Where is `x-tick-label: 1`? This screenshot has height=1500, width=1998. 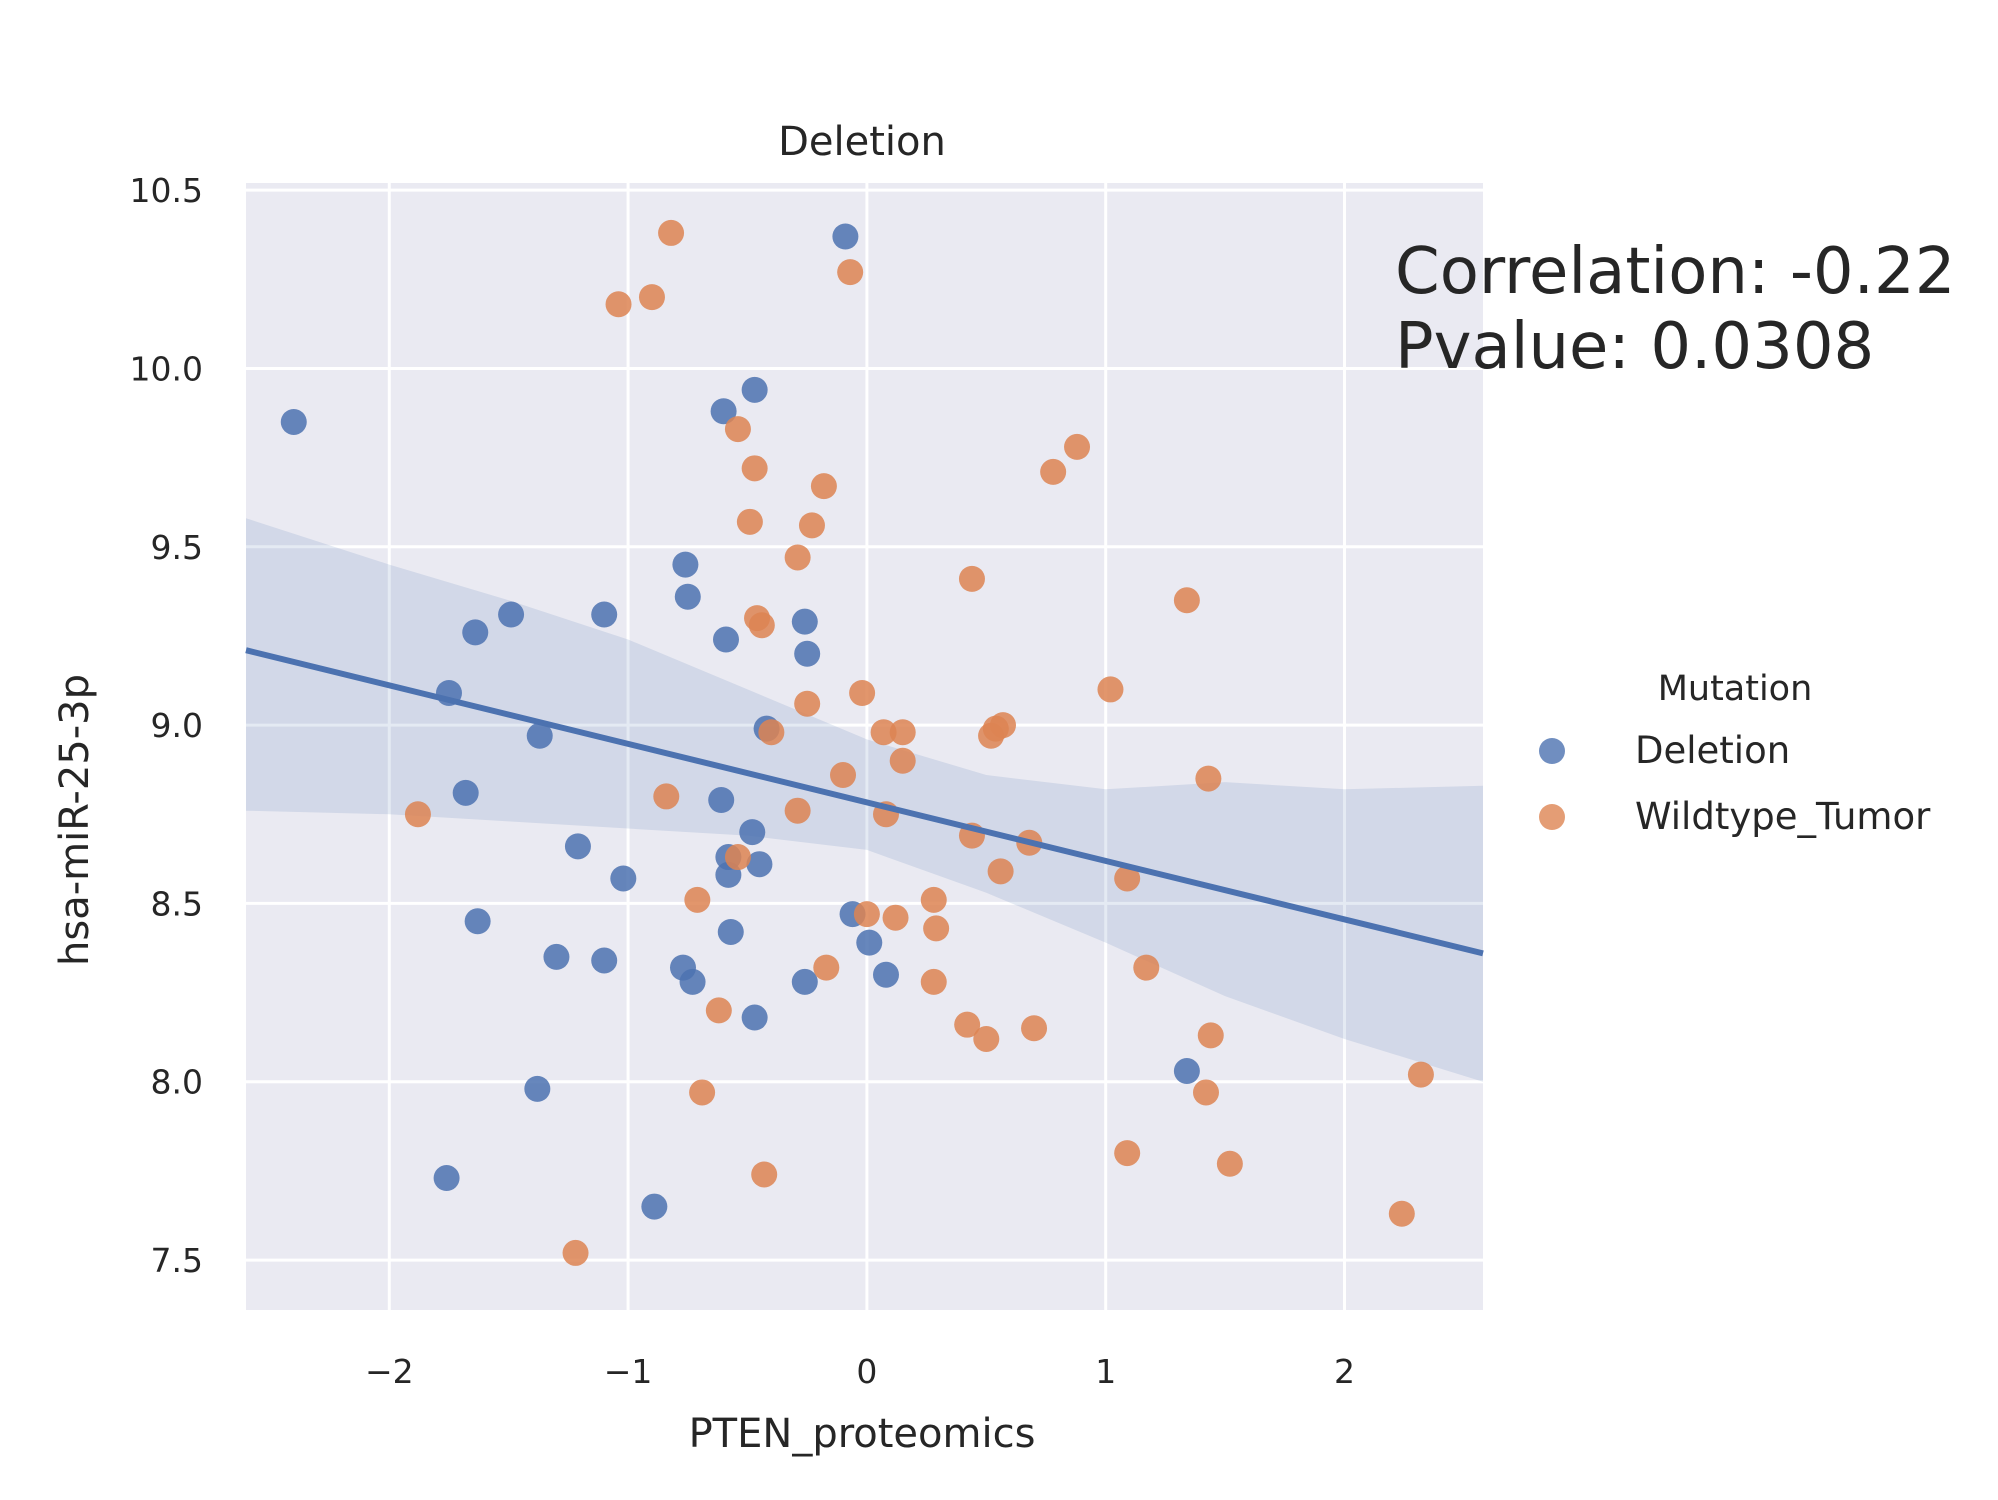
x-tick-label: 1 is located at coordinates (1105, 1371).